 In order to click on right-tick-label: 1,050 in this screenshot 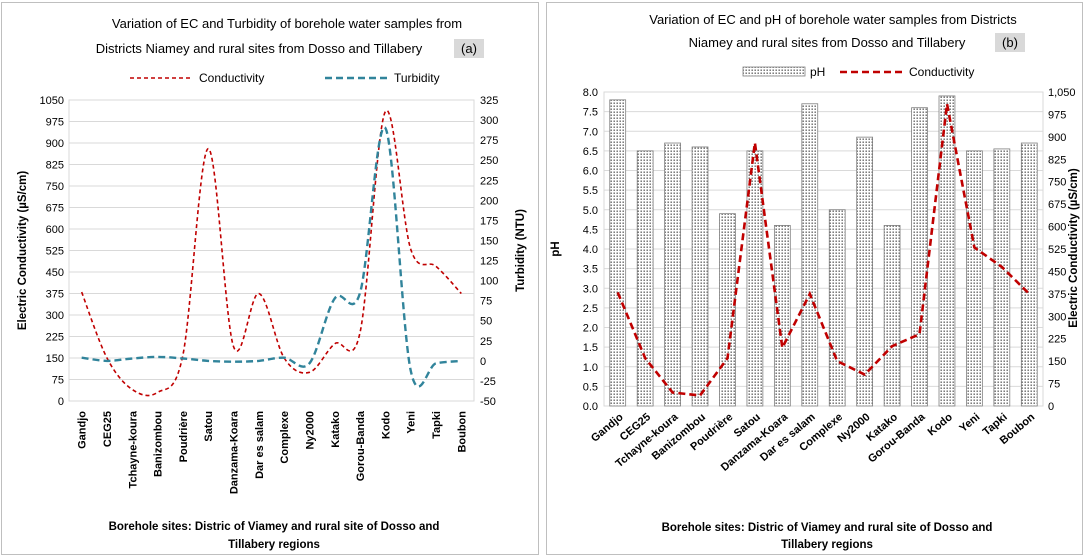, I will do `click(1062, 93)`.